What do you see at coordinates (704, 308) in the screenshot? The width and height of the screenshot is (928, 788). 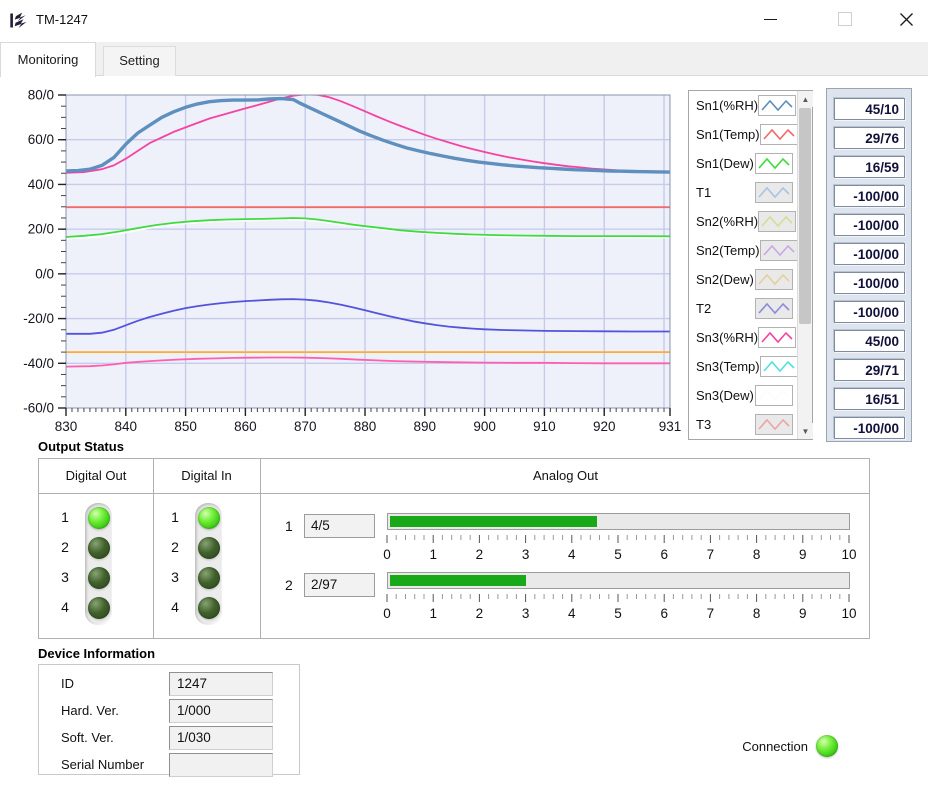 I see `legend-item-label: T2` at bounding box center [704, 308].